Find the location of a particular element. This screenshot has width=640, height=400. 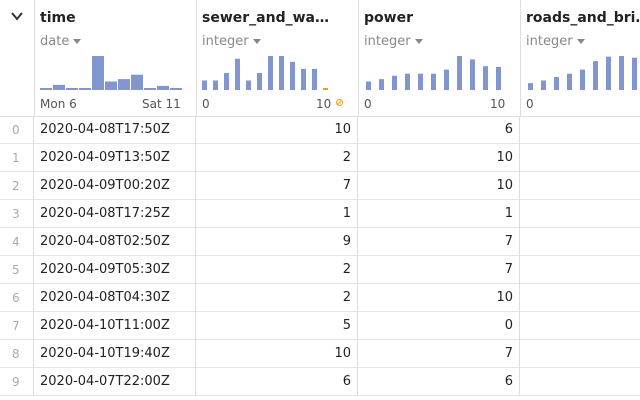

row-index: 4 is located at coordinates (17, 242).